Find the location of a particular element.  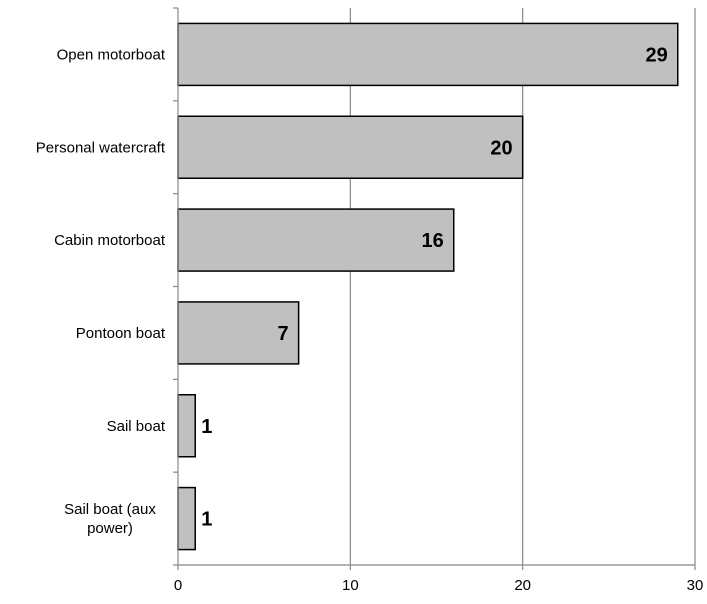

category-label-4: Sail boat is located at coordinates (136, 426).